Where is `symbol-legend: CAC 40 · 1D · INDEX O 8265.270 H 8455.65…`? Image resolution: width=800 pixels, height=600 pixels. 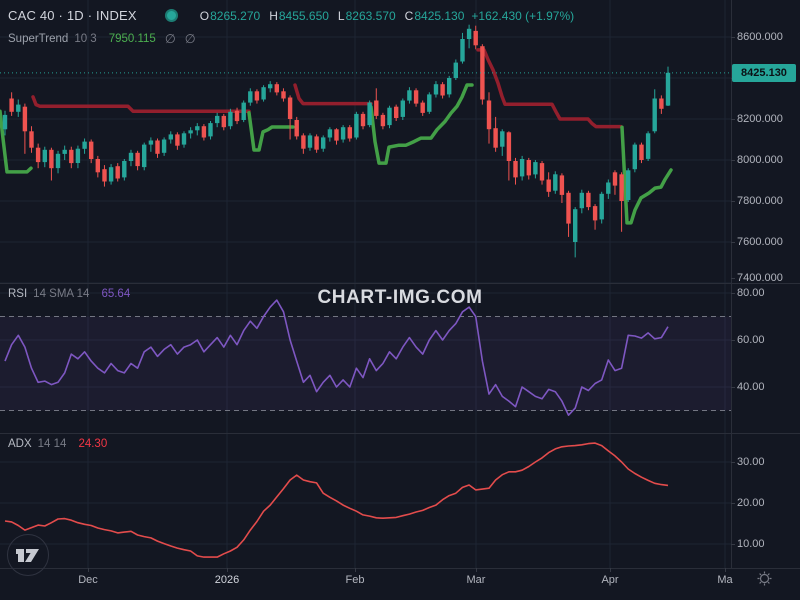 symbol-legend: CAC 40 · 1D · INDEX O 8265.270 H 8455.65… is located at coordinates (291, 15).